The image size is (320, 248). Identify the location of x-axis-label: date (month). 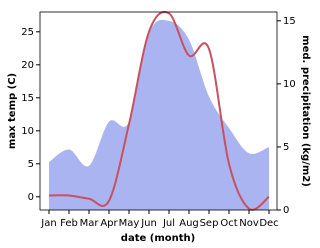
(158, 238).